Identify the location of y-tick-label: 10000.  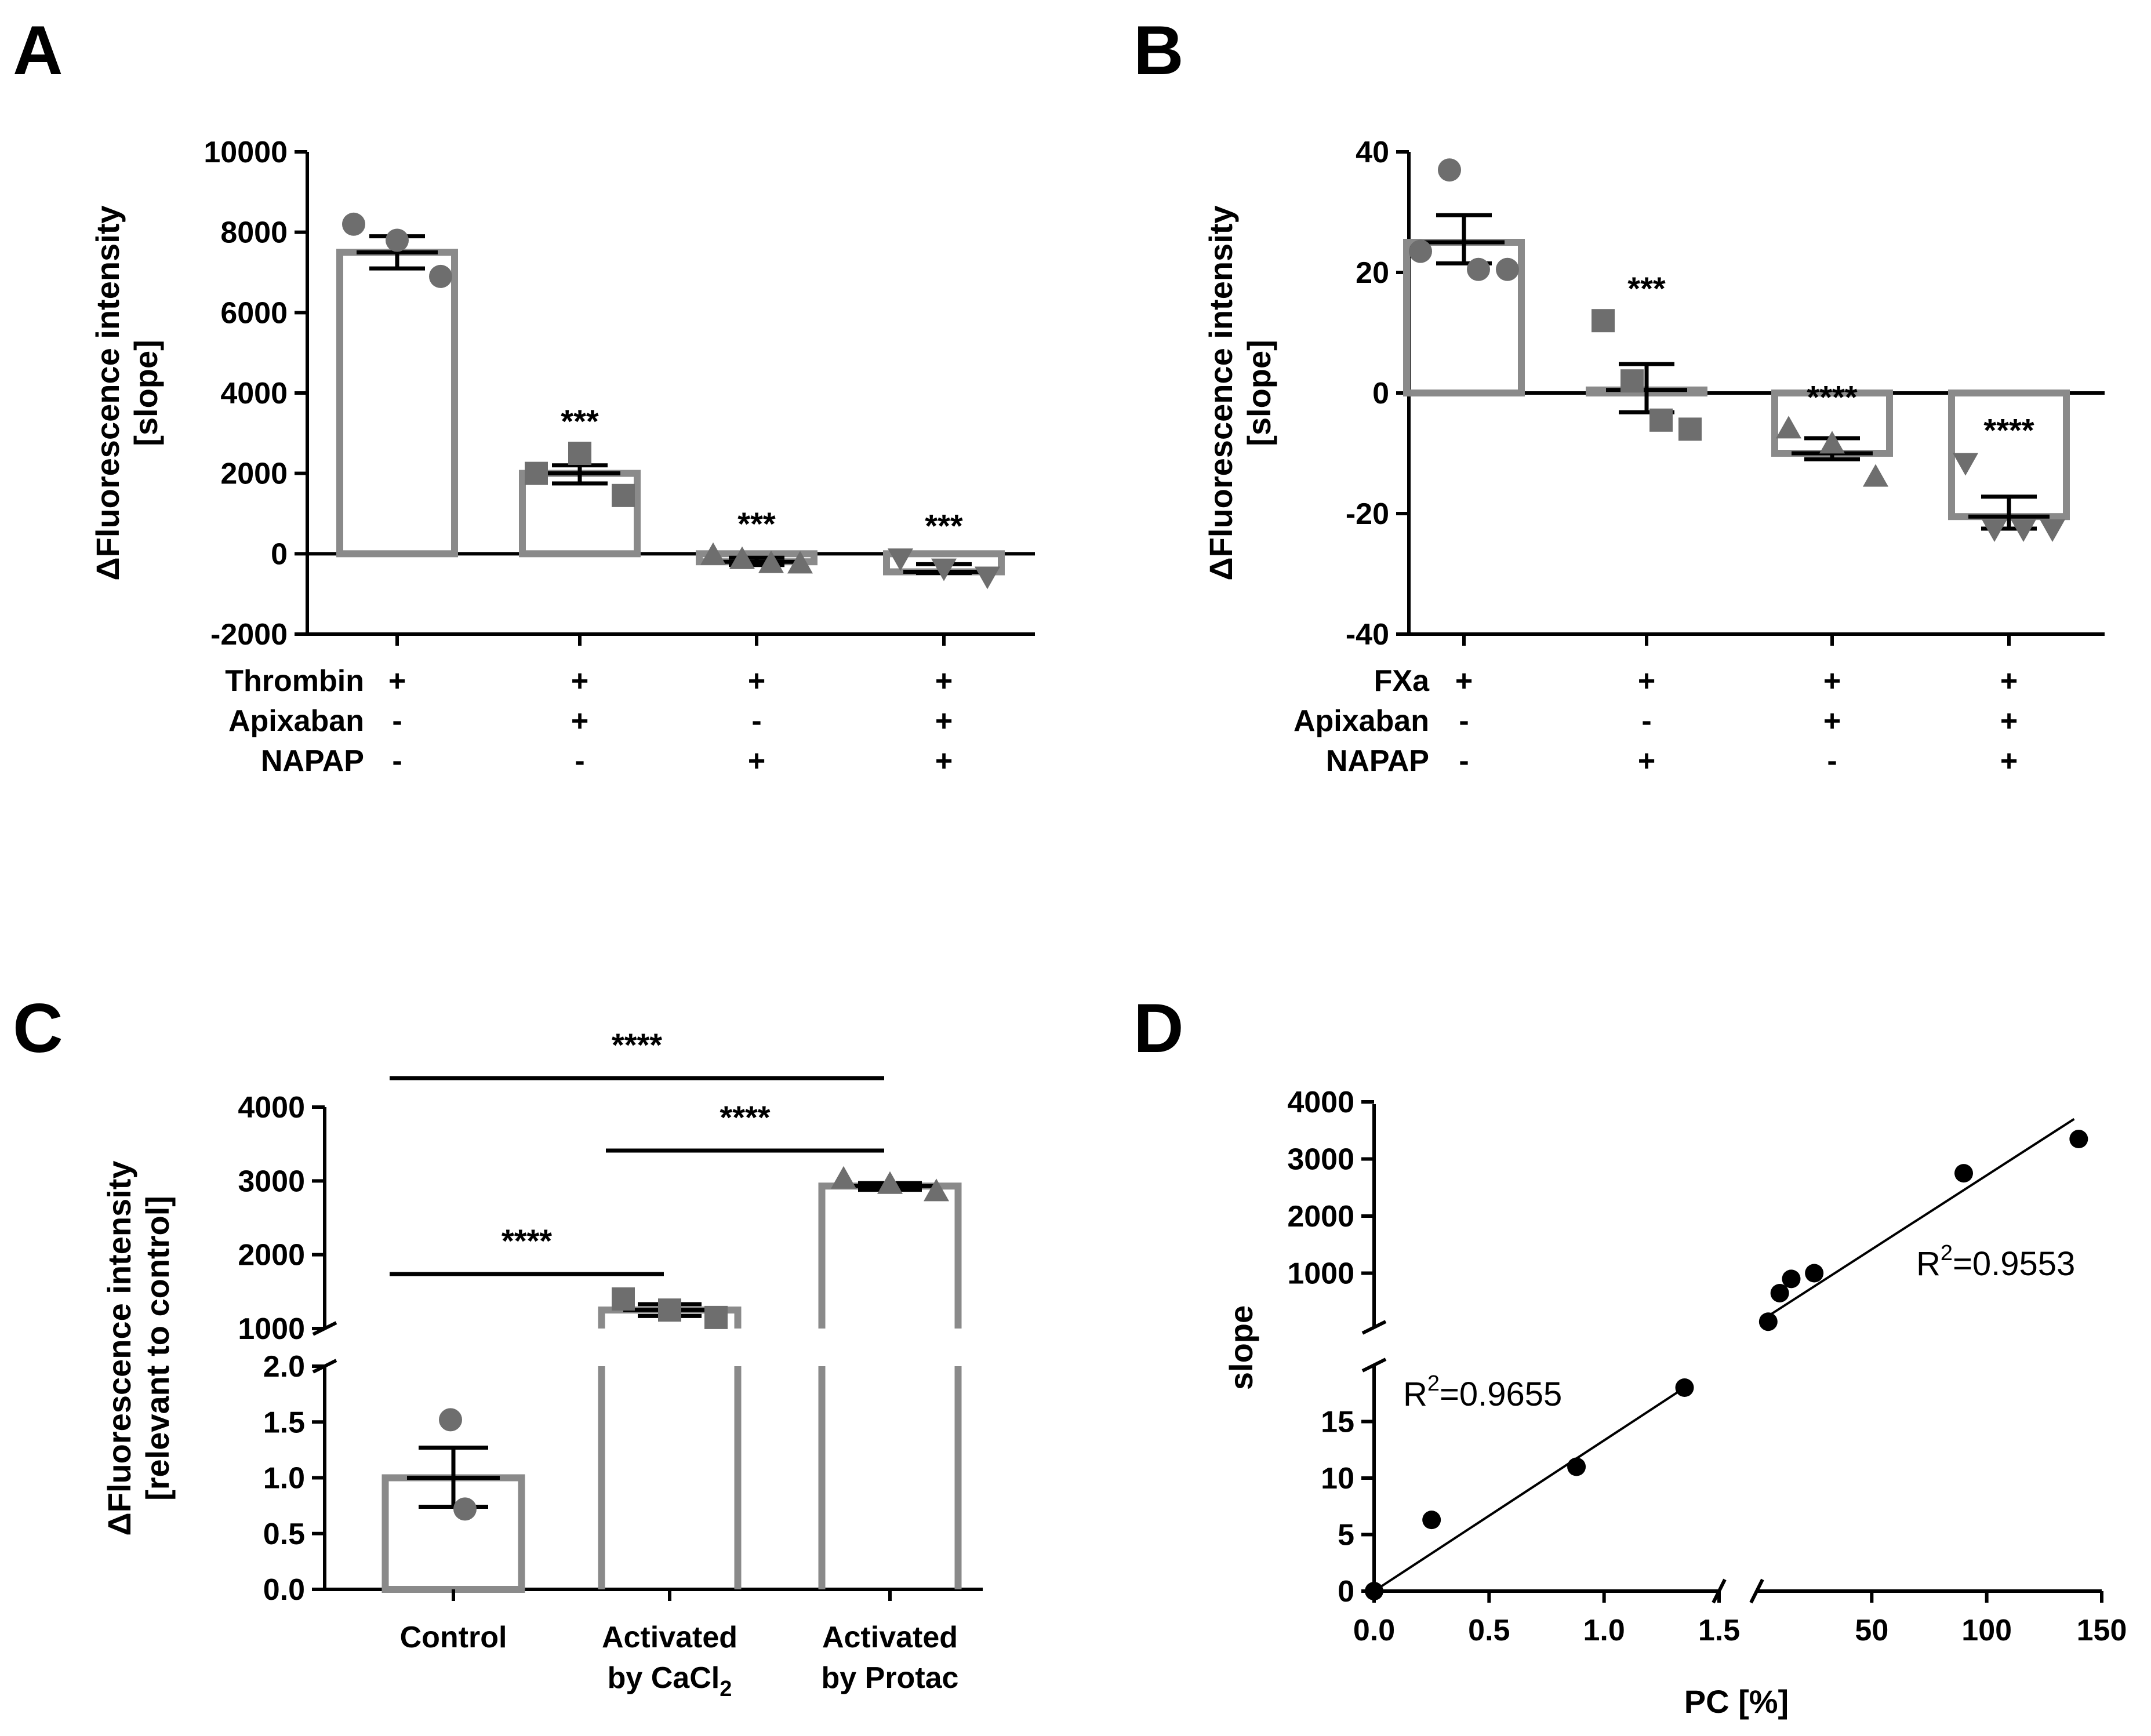
(246, 153).